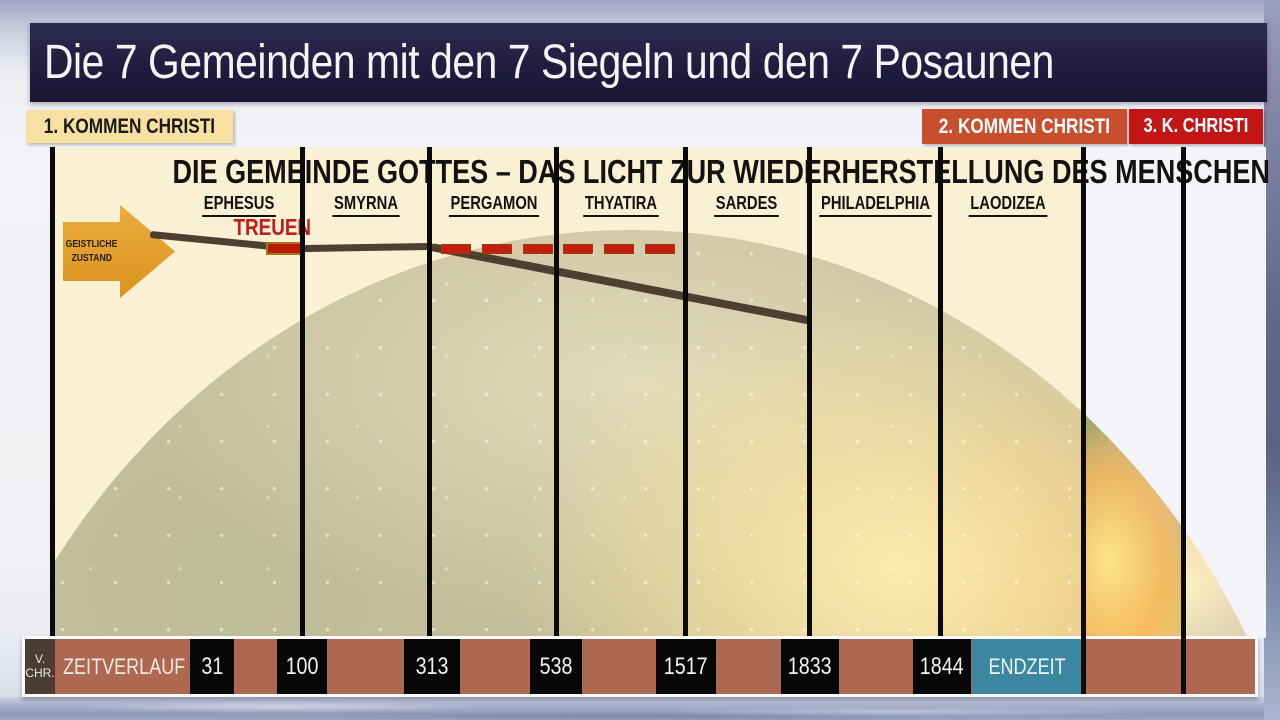 This screenshot has width=1280, height=720. What do you see at coordinates (876, 205) in the screenshot?
I see `church-label-philadelphia: PHILADELPHIA` at bounding box center [876, 205].